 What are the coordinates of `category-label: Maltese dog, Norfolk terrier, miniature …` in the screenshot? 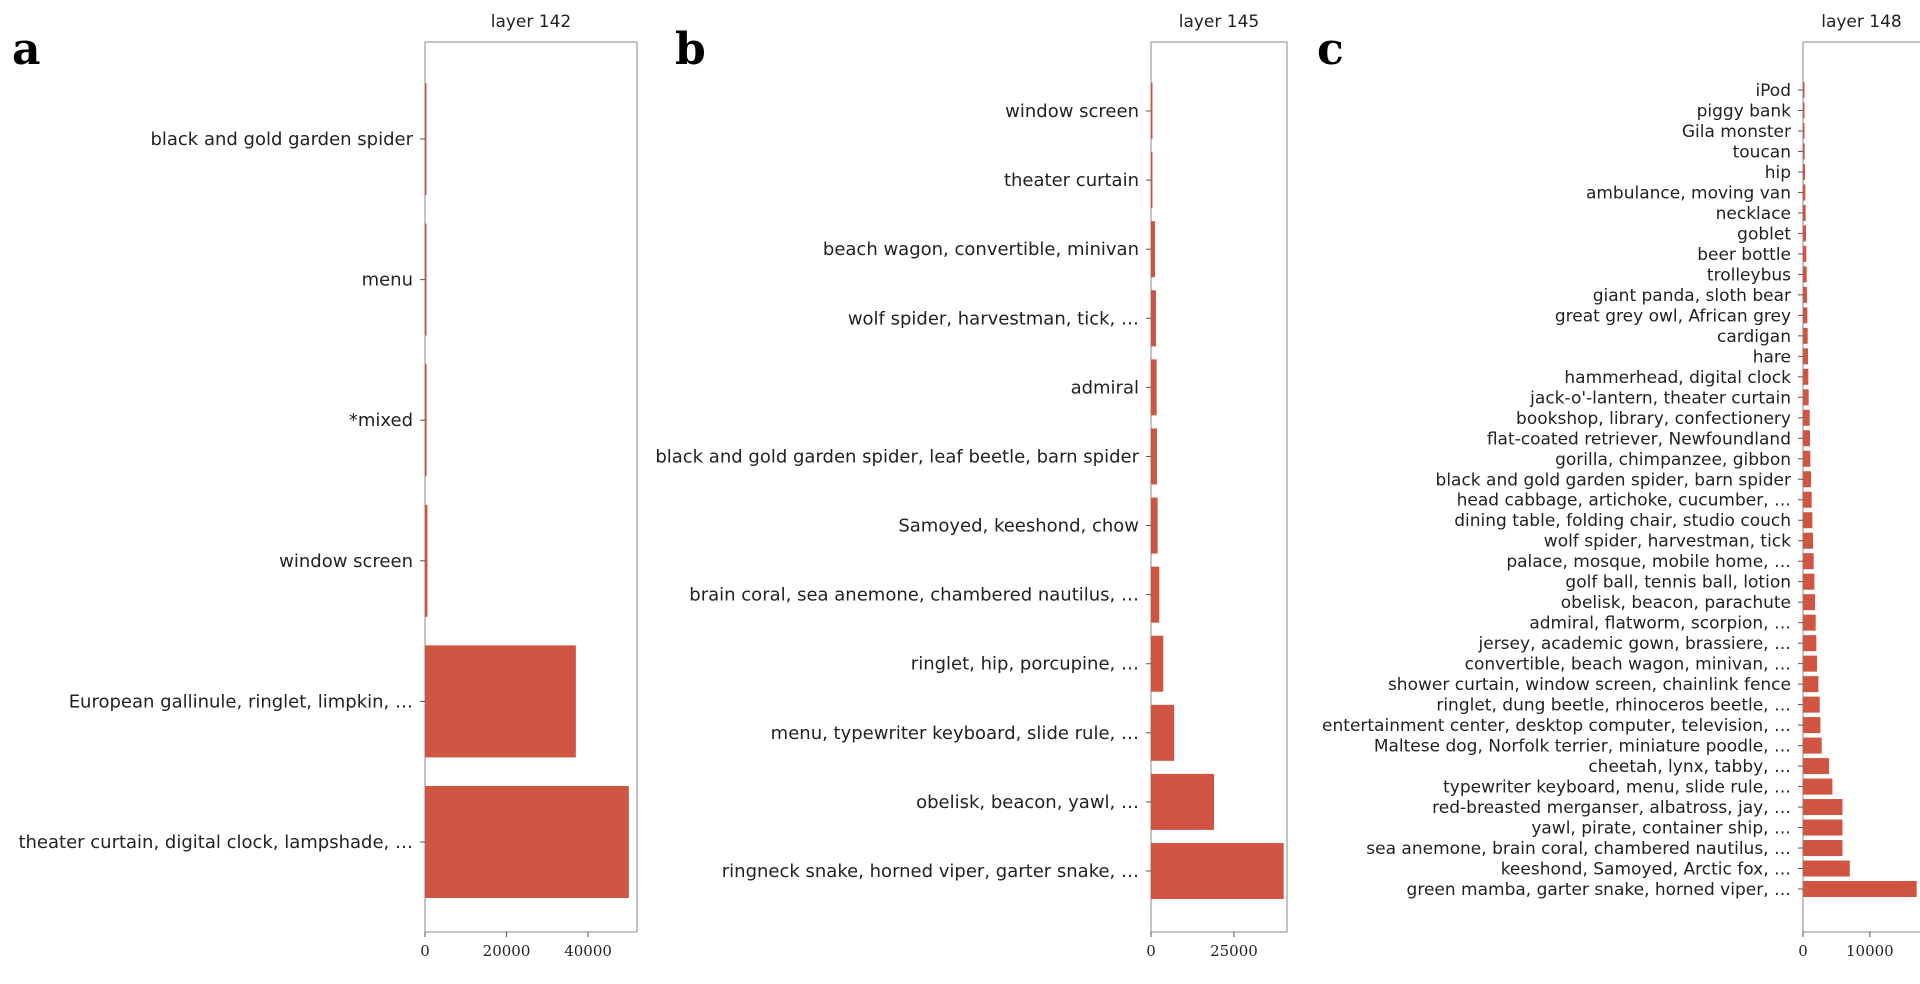 It's located at (1582, 747).